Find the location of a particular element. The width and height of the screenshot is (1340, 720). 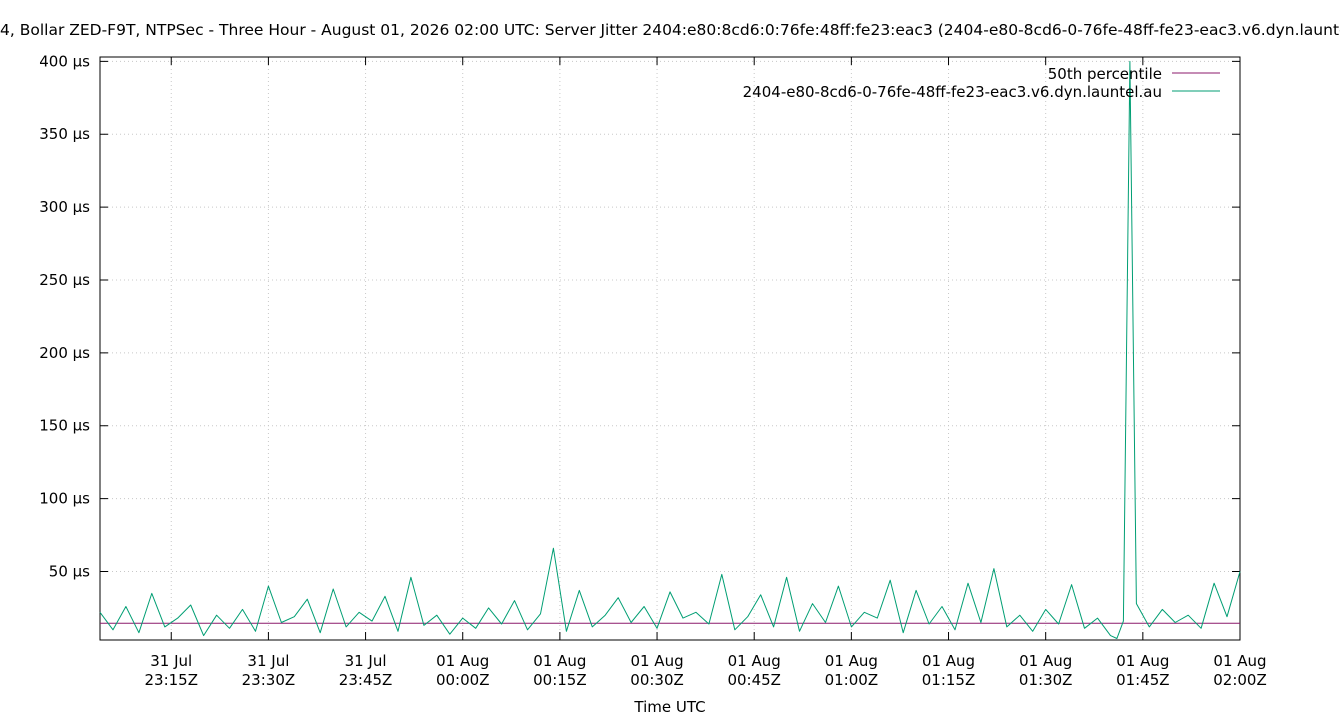

y-tick-label: 250 µs is located at coordinates (64, 280).